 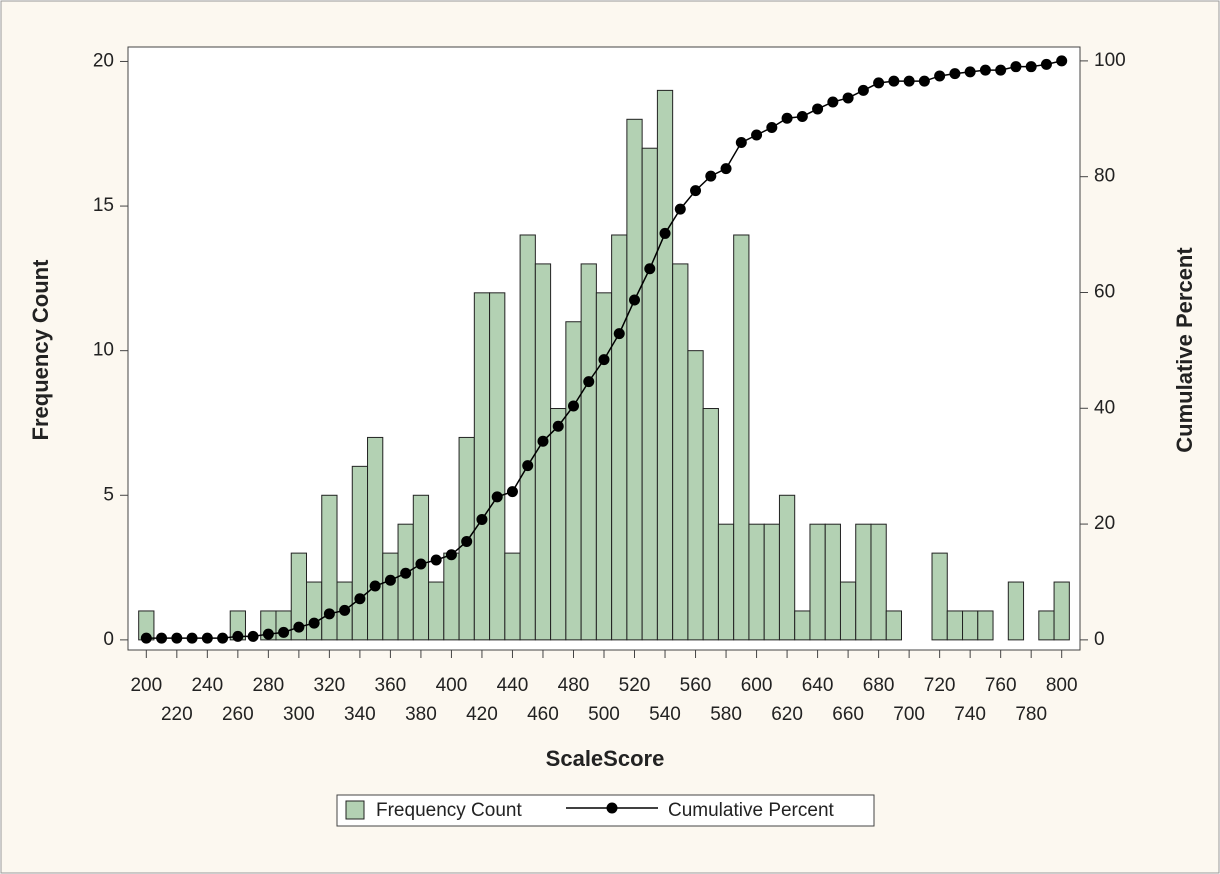 I want to click on legend-box, so click(x=605, y=810).